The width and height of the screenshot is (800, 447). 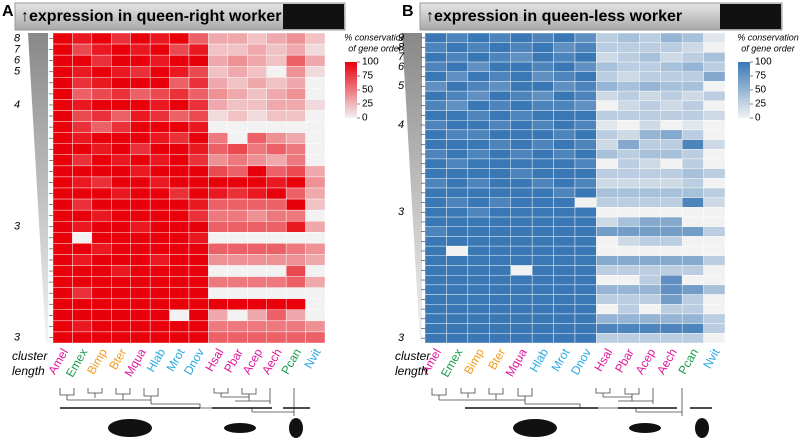 What do you see at coordinates (412, 188) in the screenshot?
I see `cluster-wedge` at bounding box center [412, 188].